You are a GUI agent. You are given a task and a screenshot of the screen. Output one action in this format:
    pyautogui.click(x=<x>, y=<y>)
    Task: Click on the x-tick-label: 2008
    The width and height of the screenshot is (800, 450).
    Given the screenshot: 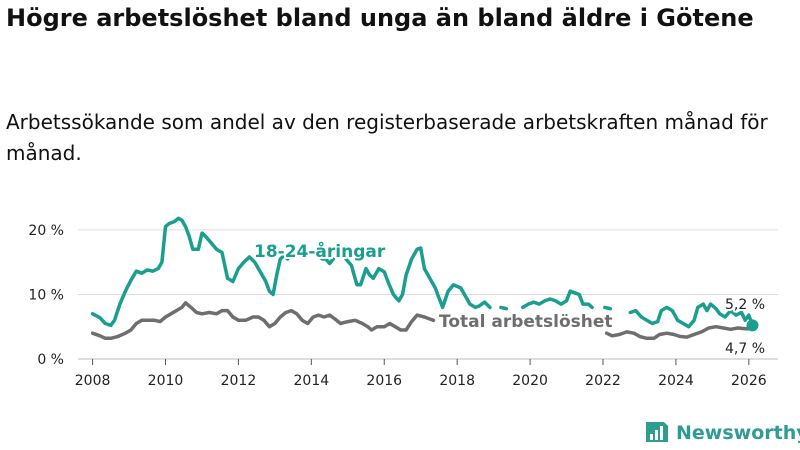 What is the action you would take?
    pyautogui.click(x=93, y=381)
    